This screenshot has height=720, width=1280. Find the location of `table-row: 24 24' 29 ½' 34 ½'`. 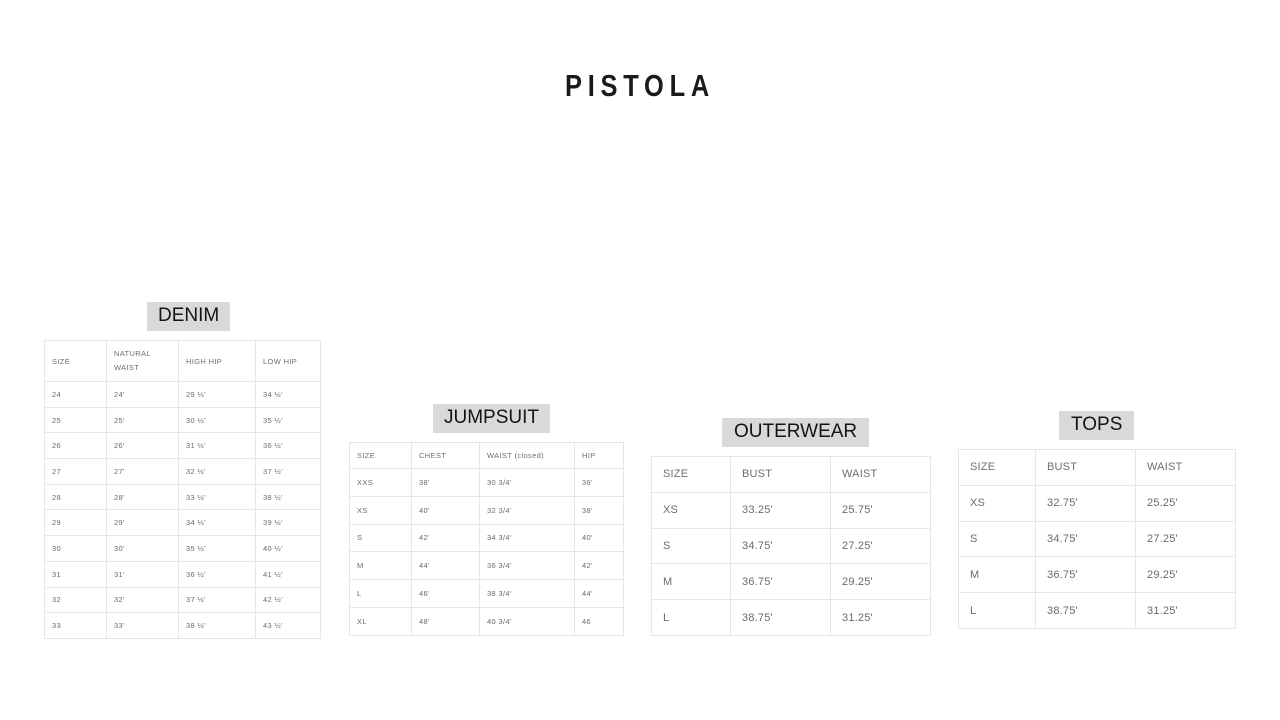

table-row: 24 24' 29 ½' 34 ½' is located at coordinates (182, 394).